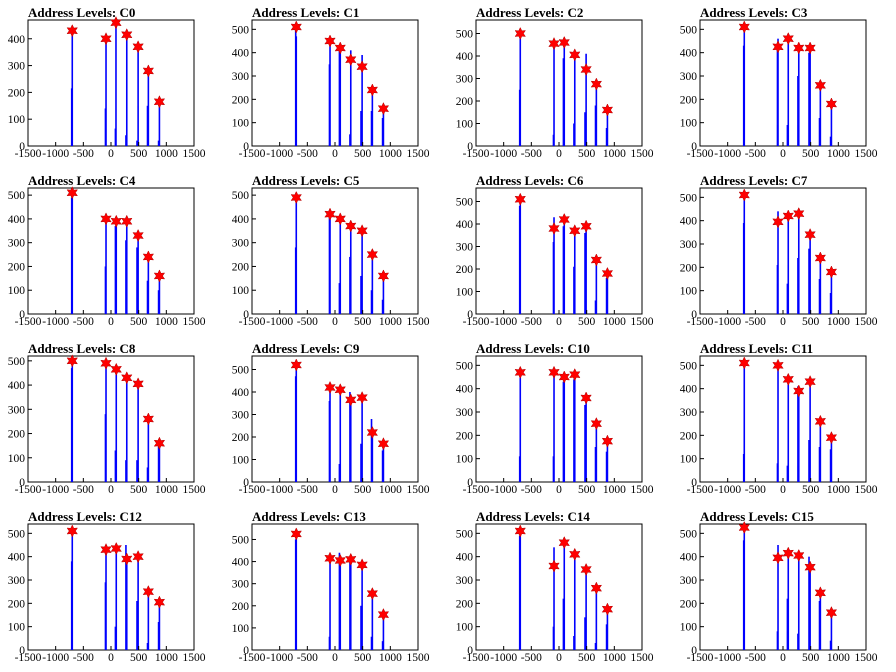 This screenshot has height=672, width=896. I want to click on chart-title: Address Levels: C6, so click(530, 180).